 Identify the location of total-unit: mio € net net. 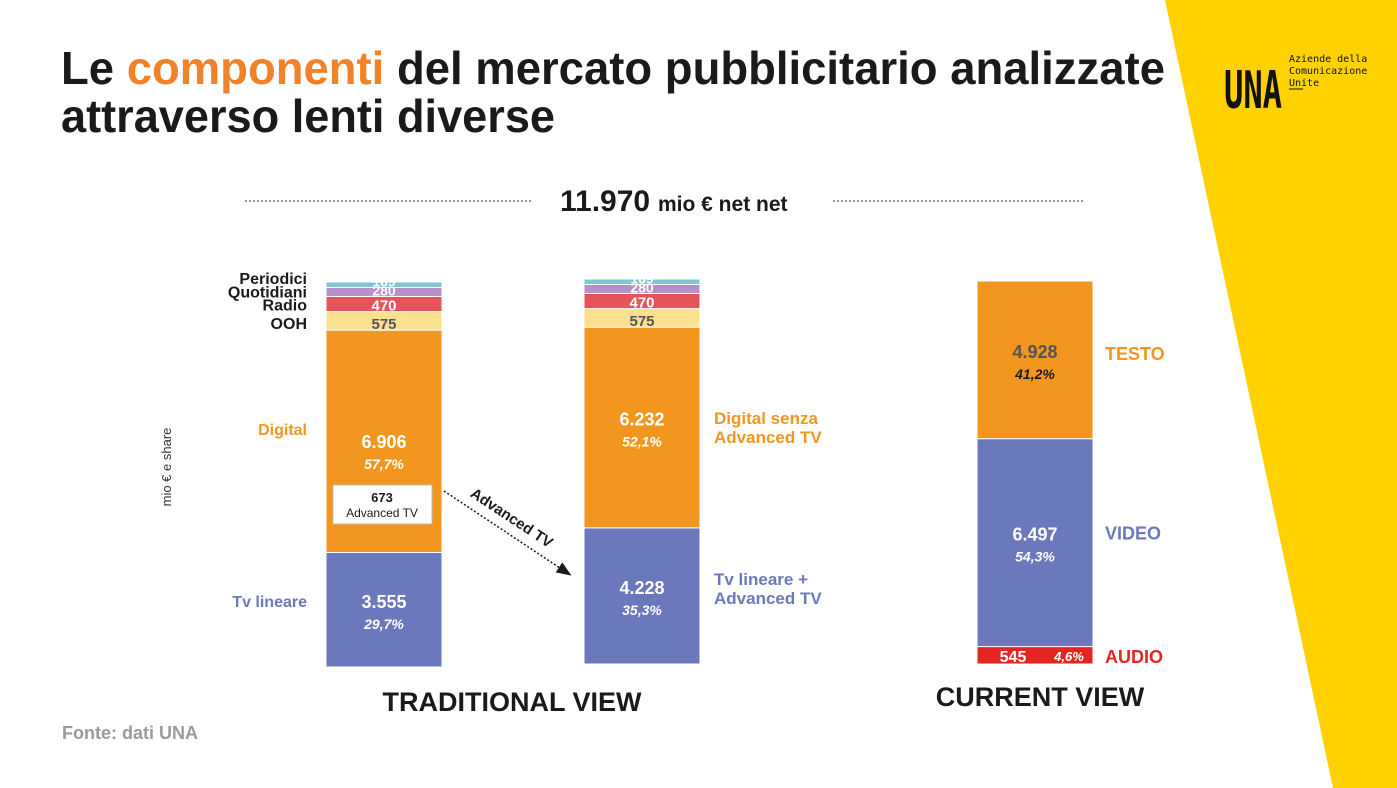
(723, 204).